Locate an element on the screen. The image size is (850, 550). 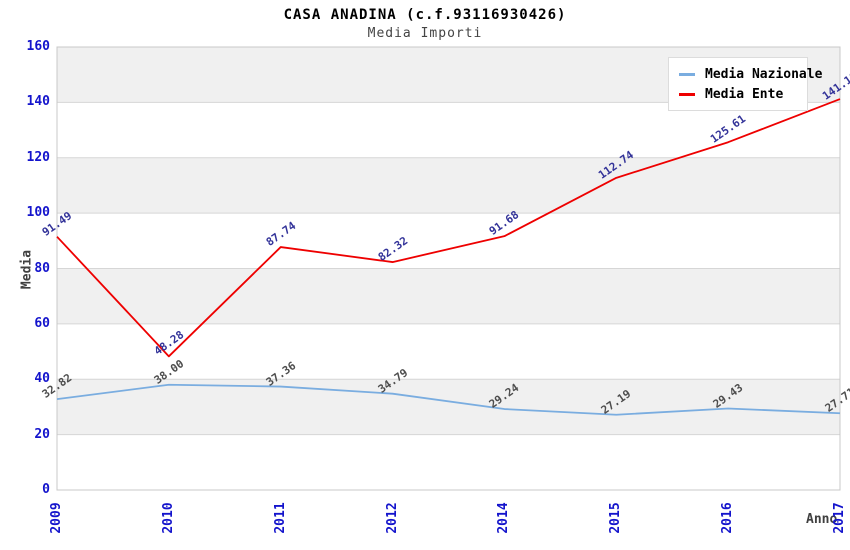
page-title: CASA ANADINA (c.f.93116930426) is located at coordinates (425, 15).